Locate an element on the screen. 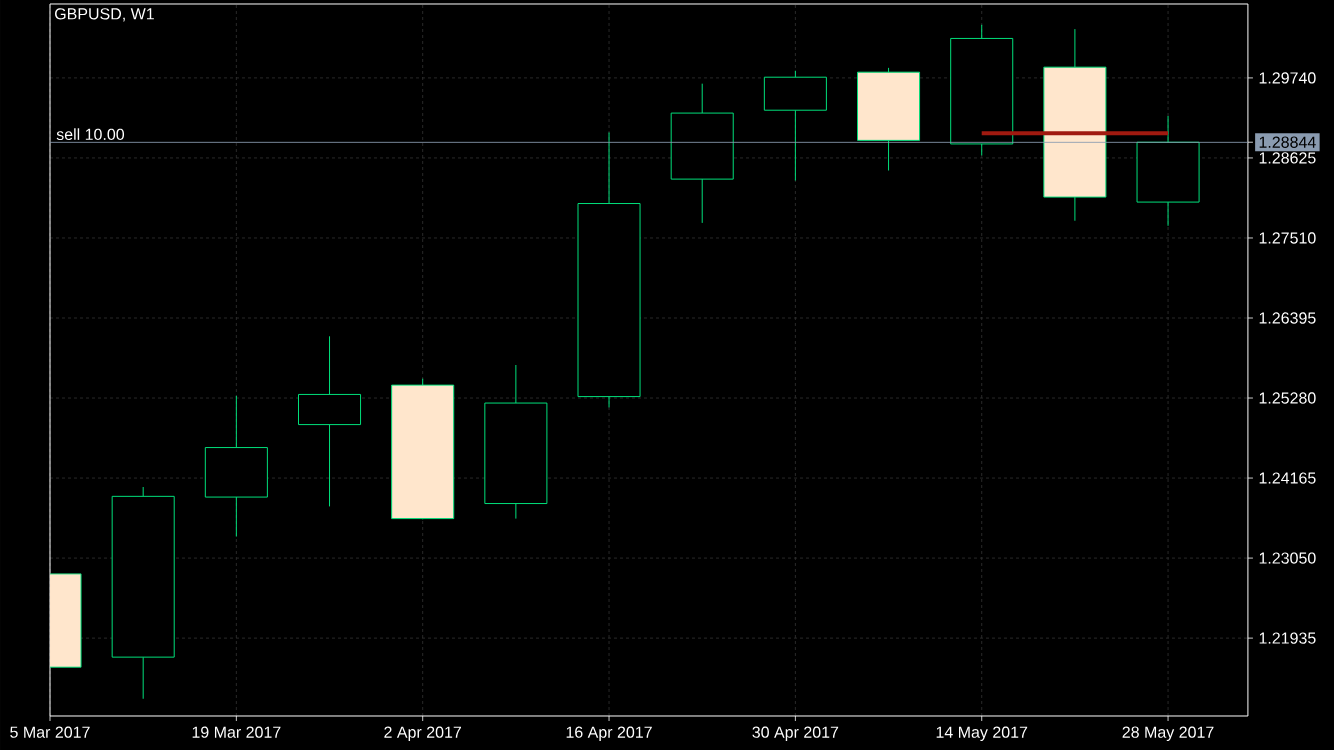  y-tick-label: 1.23050 is located at coordinates (1287, 558).